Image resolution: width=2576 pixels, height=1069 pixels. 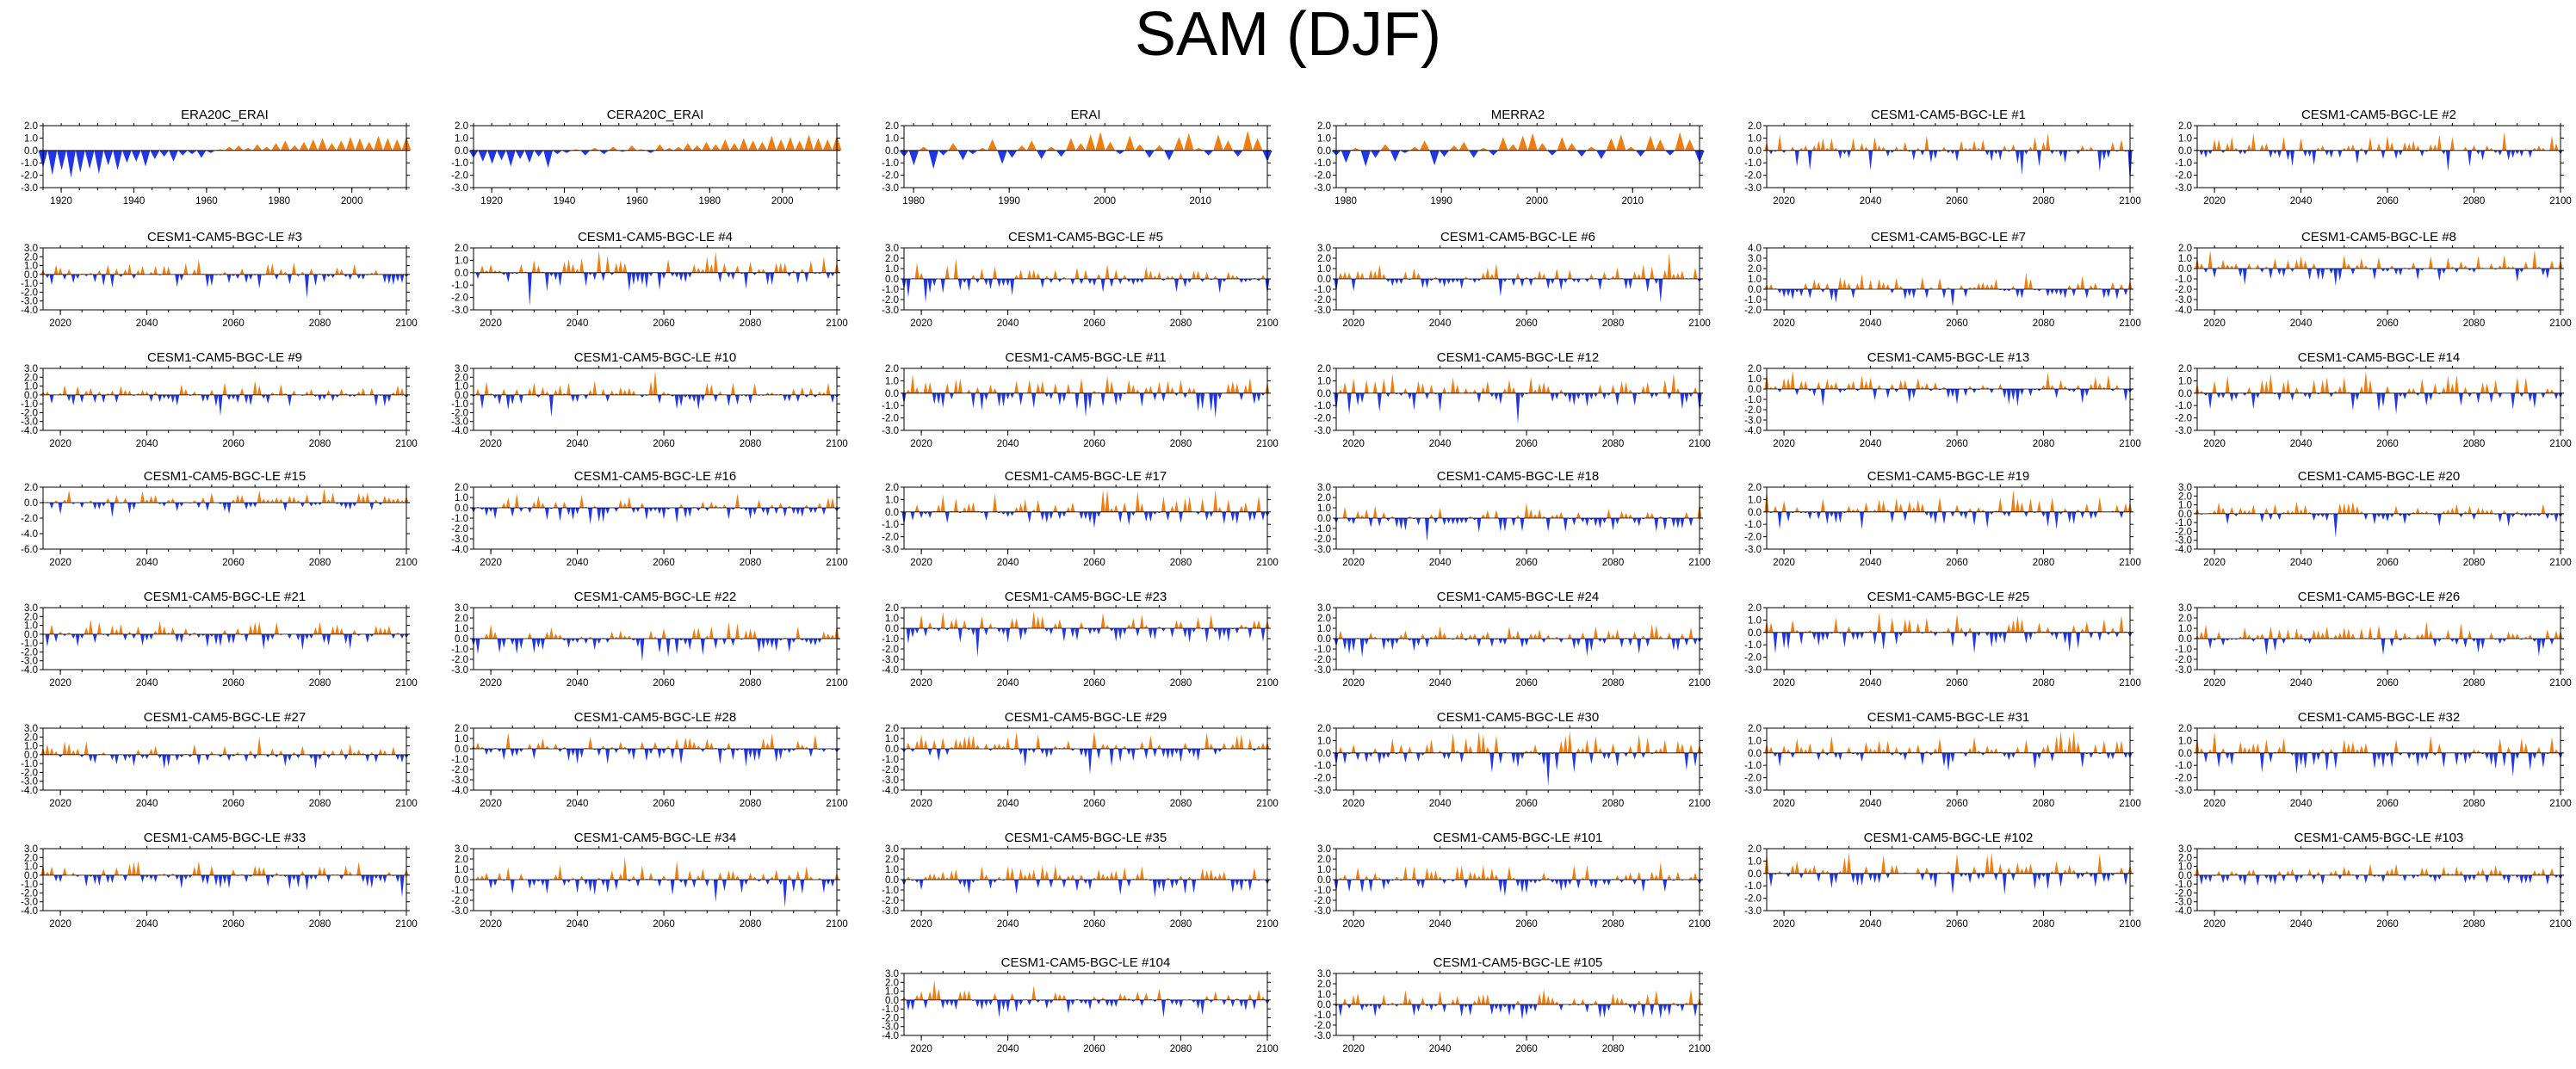 What do you see at coordinates (225, 115) in the screenshot?
I see `panel-title: ERA20C_ERAI` at bounding box center [225, 115].